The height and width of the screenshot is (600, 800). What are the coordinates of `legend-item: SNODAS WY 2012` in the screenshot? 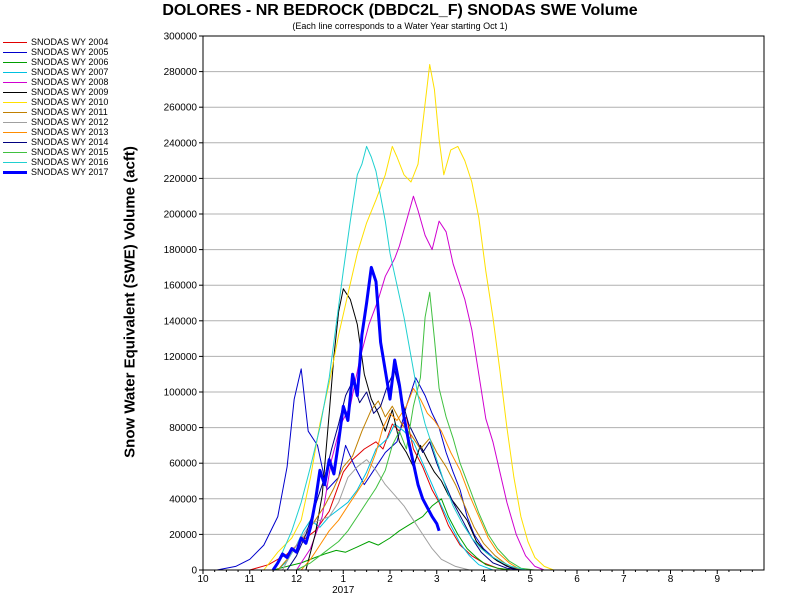 It's located at (55, 122).